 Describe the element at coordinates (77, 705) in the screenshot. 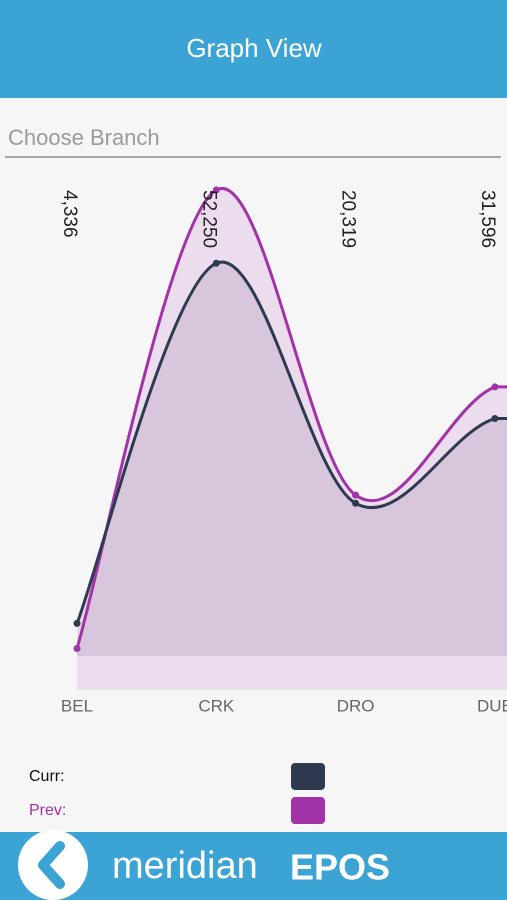

I see `x-tick-label: BEL` at that location.